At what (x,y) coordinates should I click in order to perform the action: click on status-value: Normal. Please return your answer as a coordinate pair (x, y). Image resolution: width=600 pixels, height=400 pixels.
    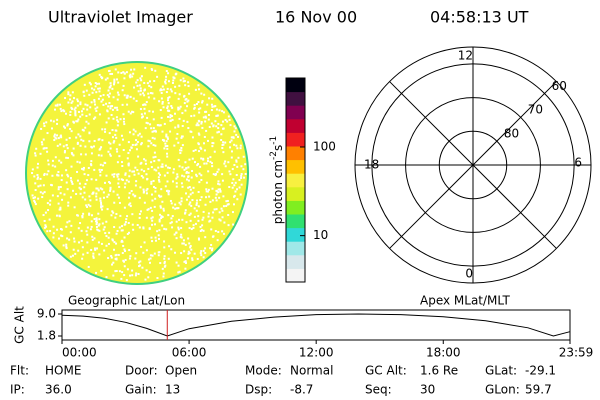
    Looking at the image, I should click on (311, 371).